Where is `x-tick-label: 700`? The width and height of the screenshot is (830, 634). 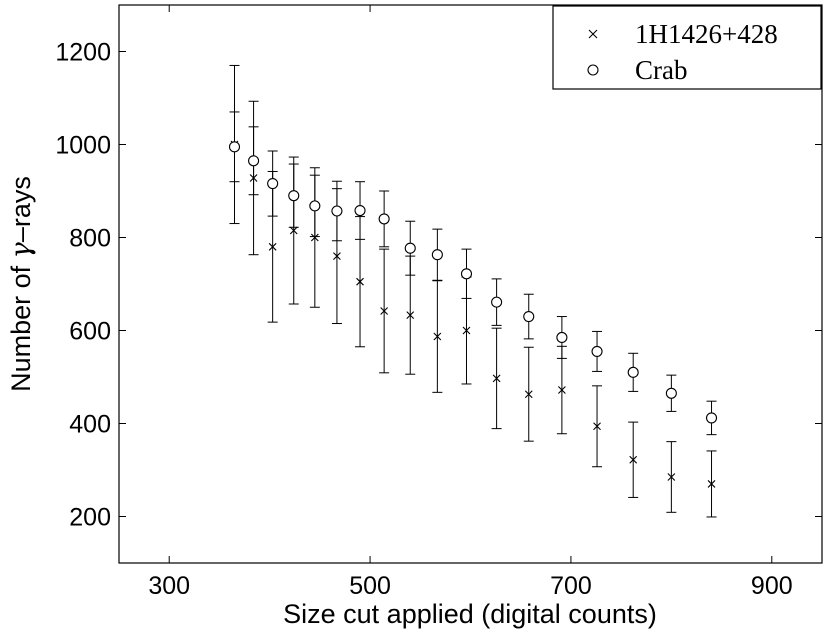
x-tick-label: 700 is located at coordinates (571, 586).